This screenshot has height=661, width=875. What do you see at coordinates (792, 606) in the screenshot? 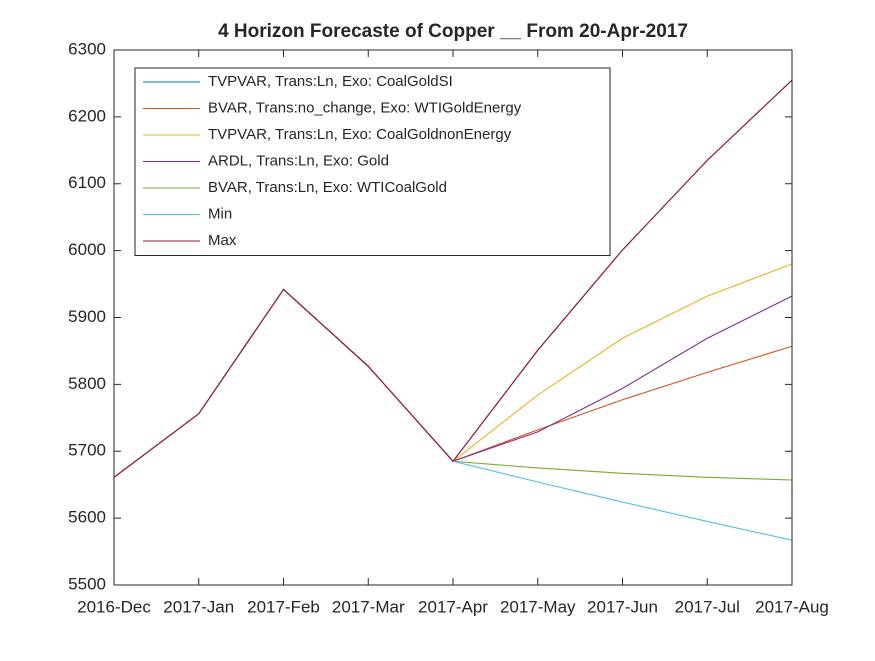
I see `x-tick-label: 2017-Aug` at bounding box center [792, 606].